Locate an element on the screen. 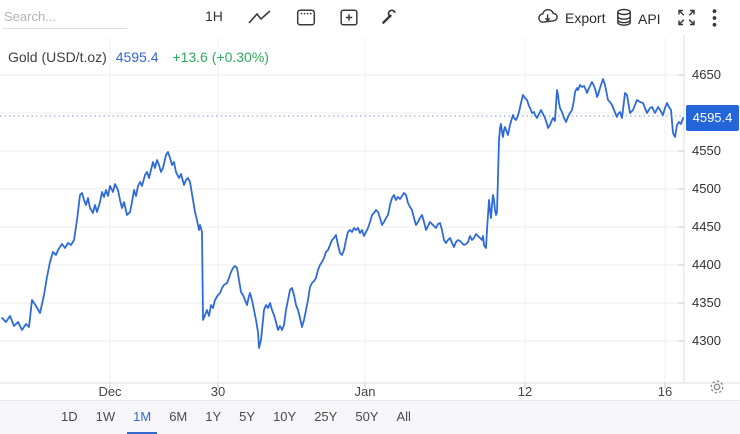 This screenshot has width=740, height=434. export-button: Export is located at coordinates (570, 18).